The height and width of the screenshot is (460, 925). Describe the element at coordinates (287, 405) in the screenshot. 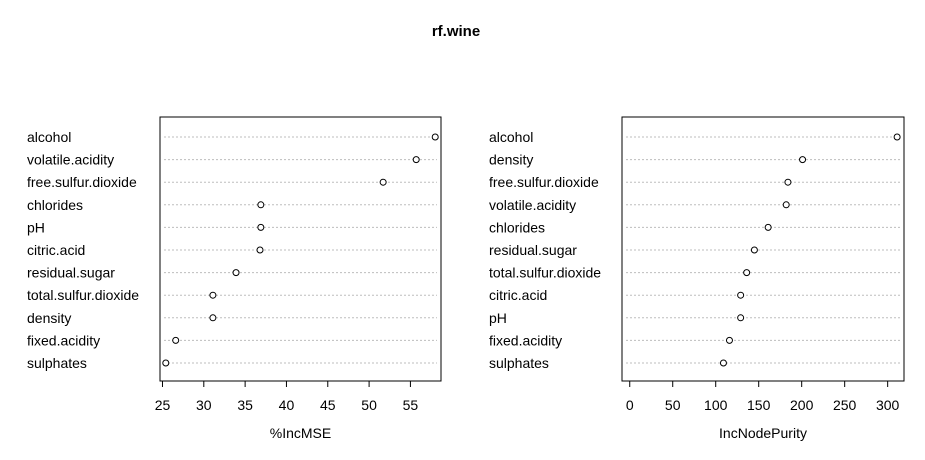

I see `x-tick-label: 40` at that location.